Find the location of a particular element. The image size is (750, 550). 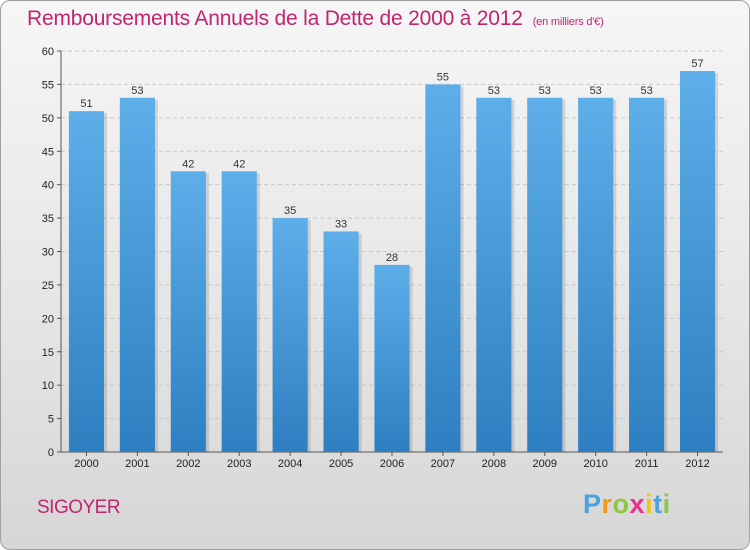

proxiti-logo: Proxiti is located at coordinates (627, 504).